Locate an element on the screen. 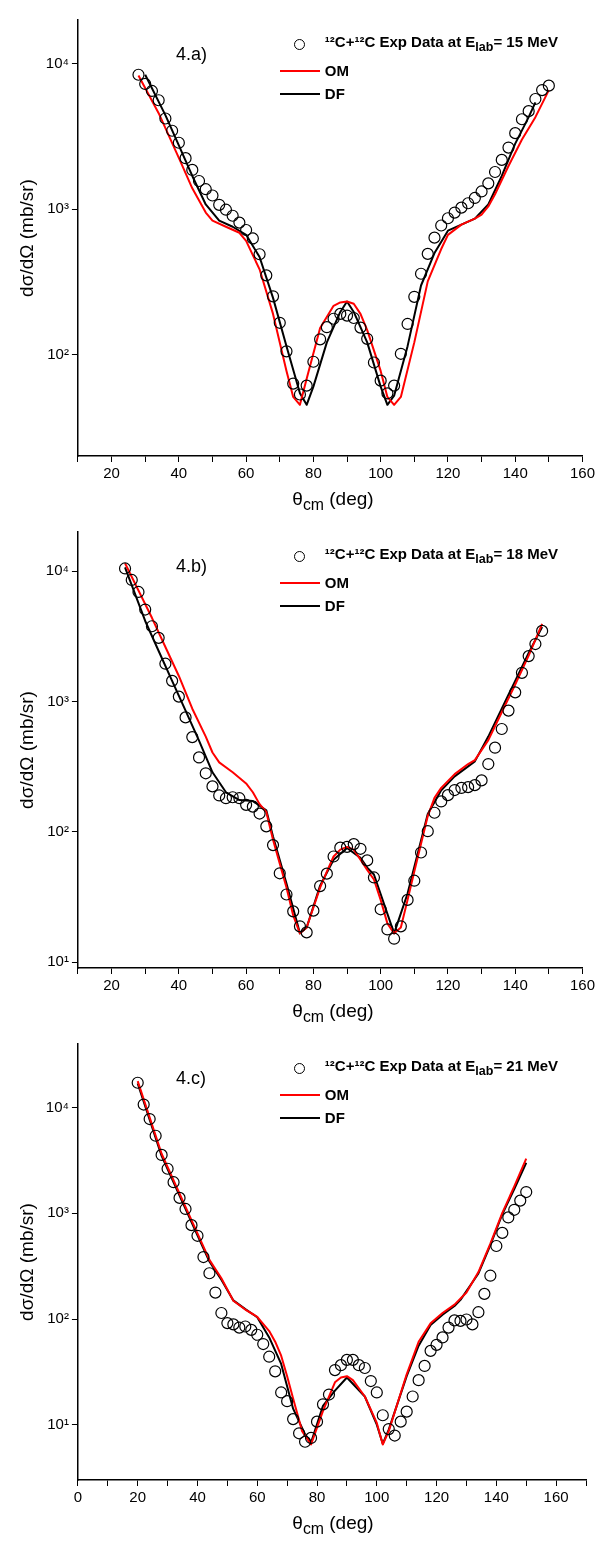 The height and width of the screenshot is (1556, 607). legend-label: ¹²C+¹²C Exp Data at E$_{lab}$= 18 MeV is located at coordinates (441, 556).